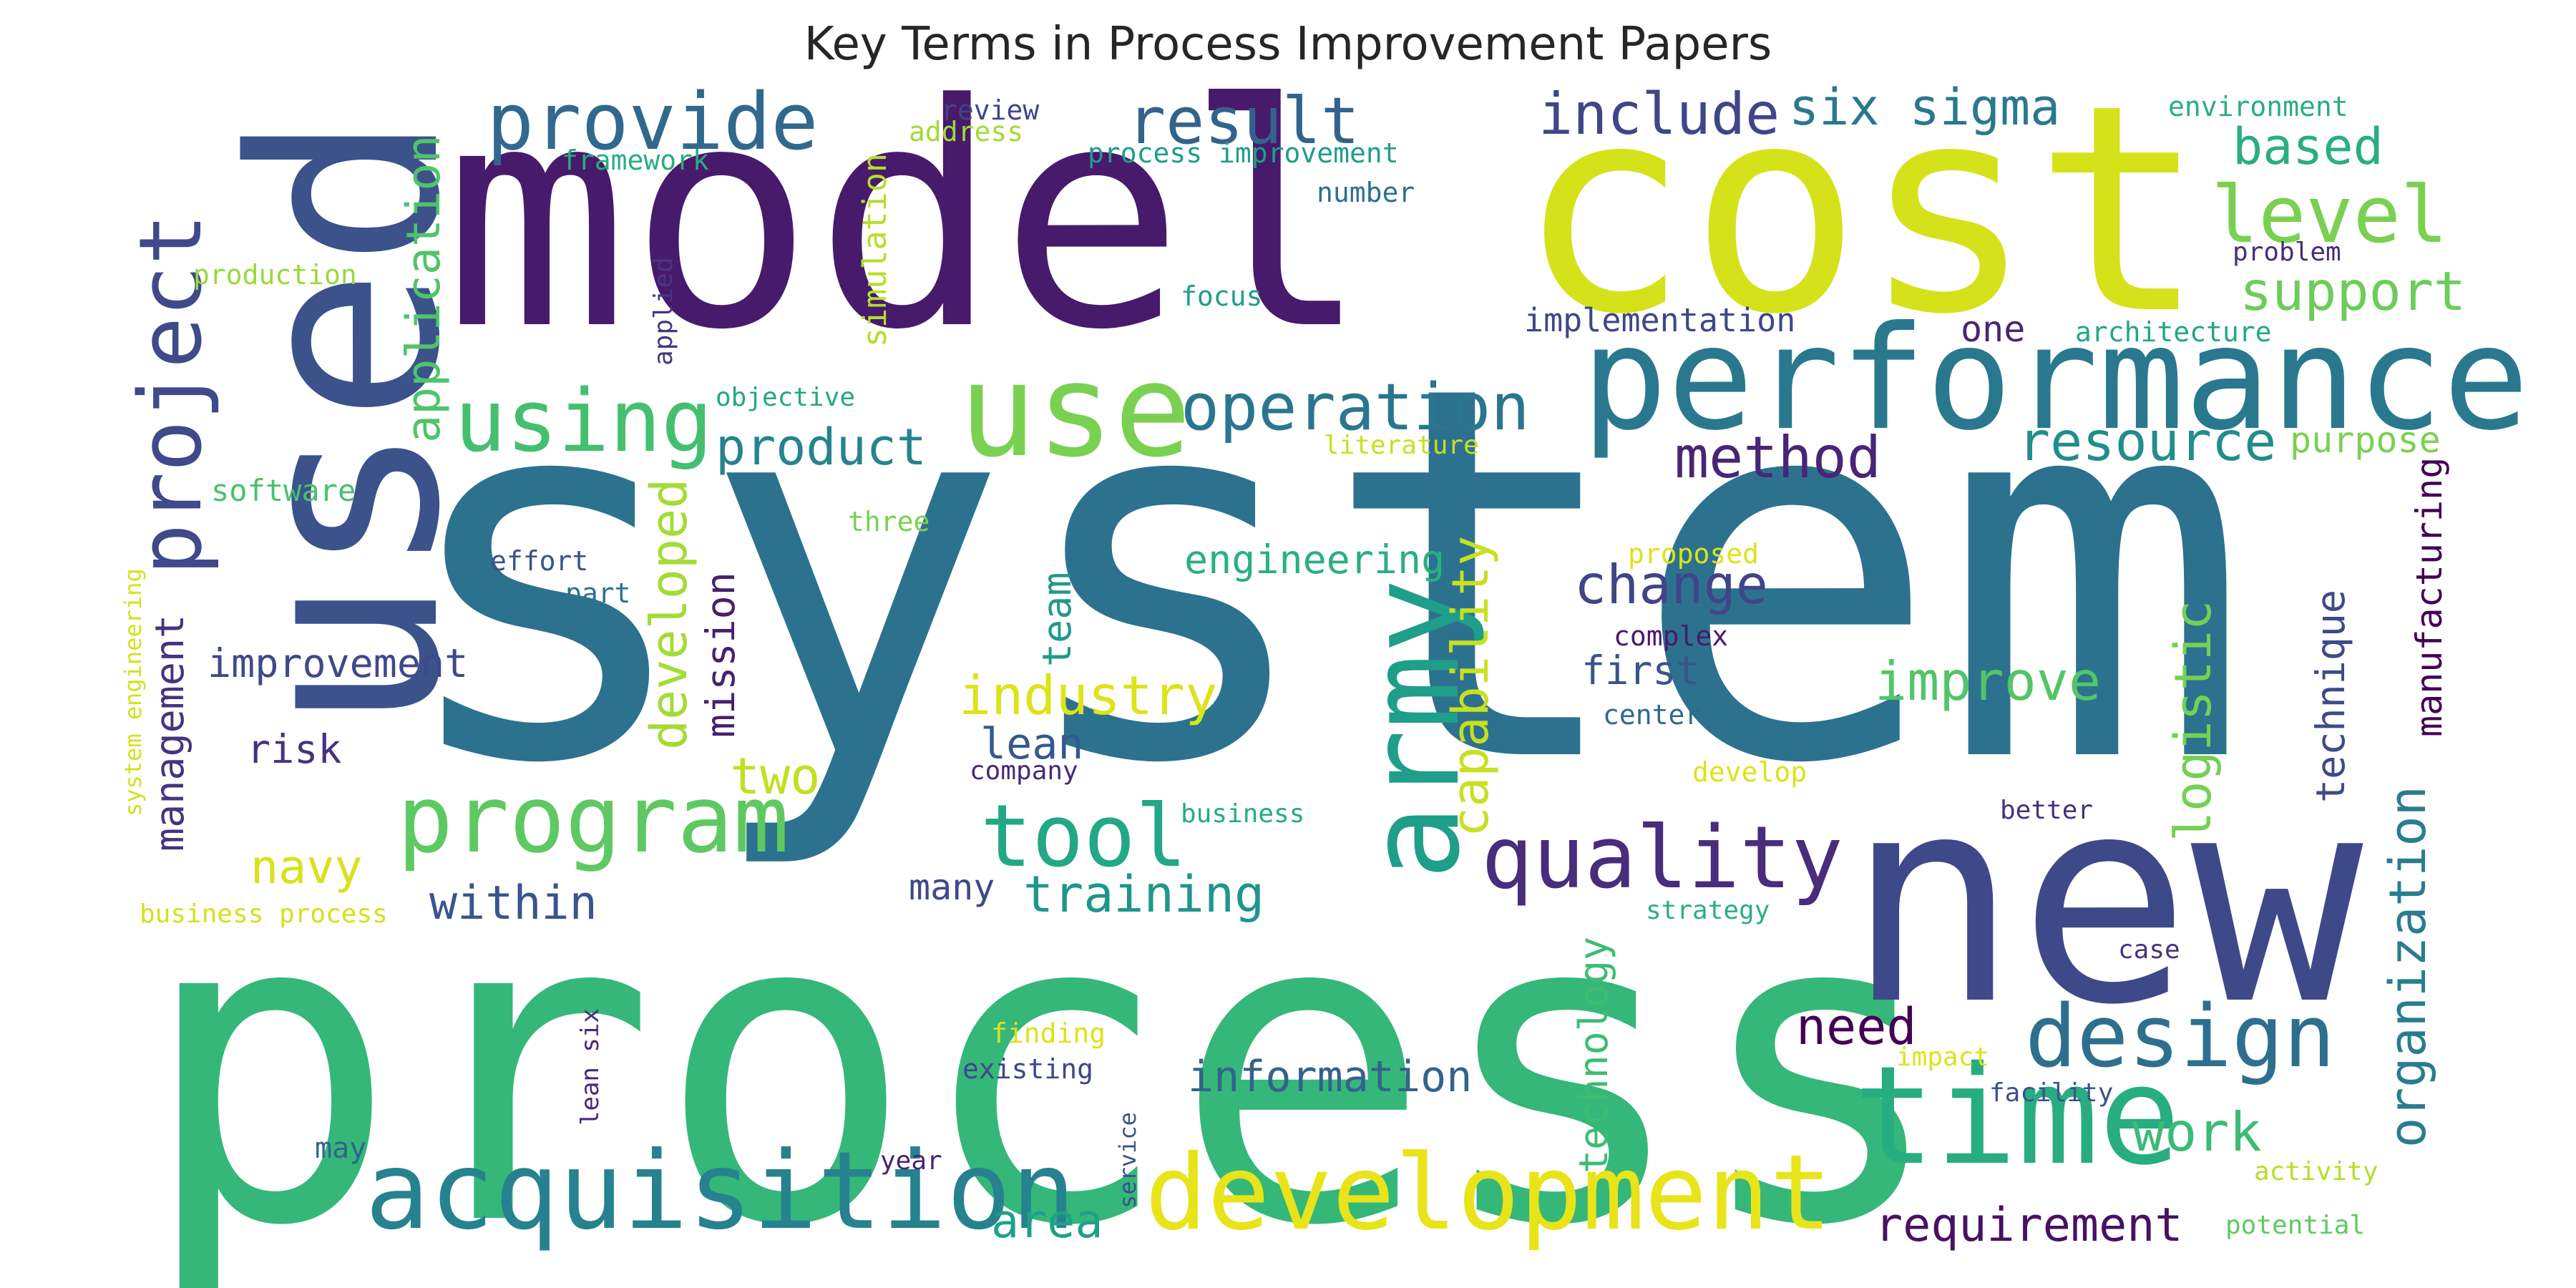  I want to click on word-result: result, so click(1243, 122).